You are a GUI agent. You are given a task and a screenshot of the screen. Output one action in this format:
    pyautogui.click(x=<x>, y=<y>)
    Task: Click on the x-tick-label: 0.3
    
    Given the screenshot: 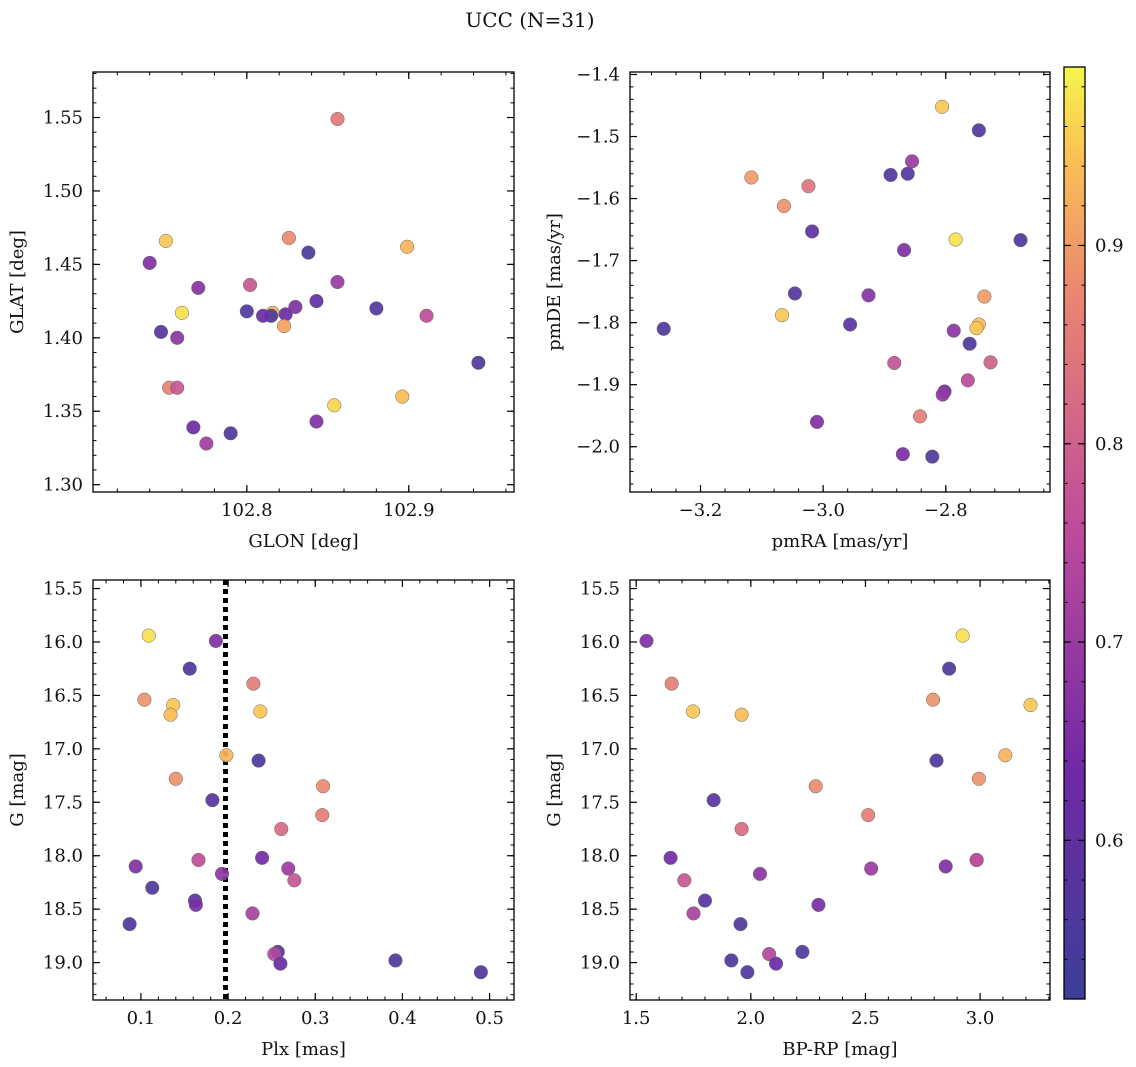 What is the action you would take?
    pyautogui.click(x=315, y=1018)
    